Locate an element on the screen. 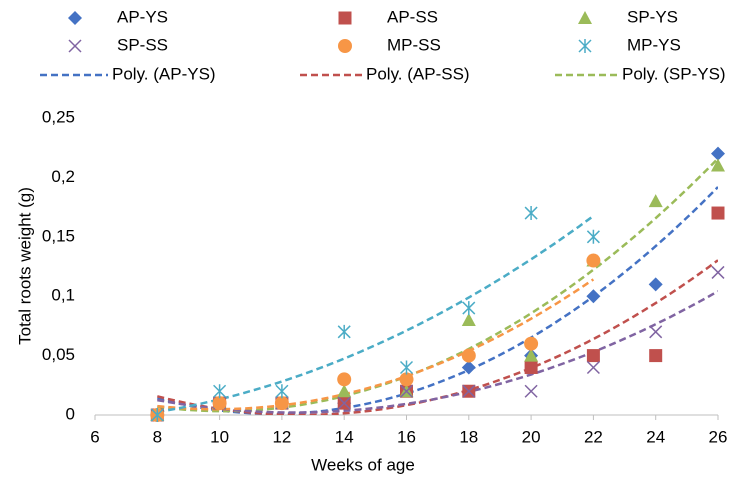 The width and height of the screenshot is (732, 487). legend-label: AP-SS is located at coordinates (412, 16).